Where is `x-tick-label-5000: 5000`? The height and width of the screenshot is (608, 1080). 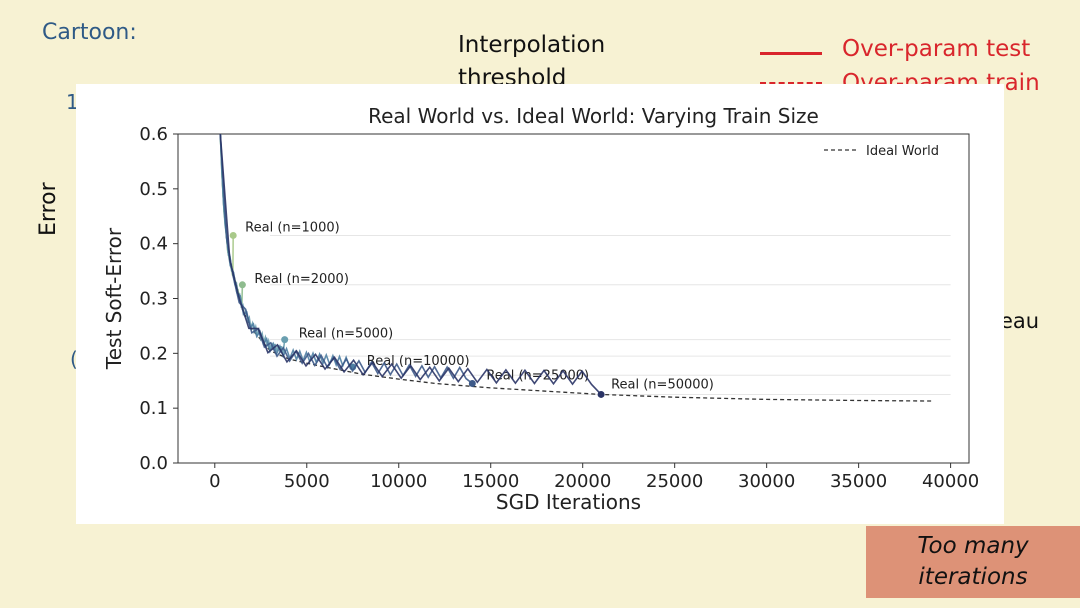 x-tick-label-5000: 5000 is located at coordinates (307, 481).